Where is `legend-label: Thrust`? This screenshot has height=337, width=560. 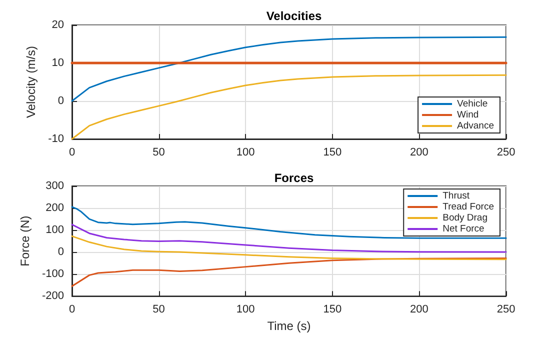 legend-label: Thrust is located at coordinates (456, 196).